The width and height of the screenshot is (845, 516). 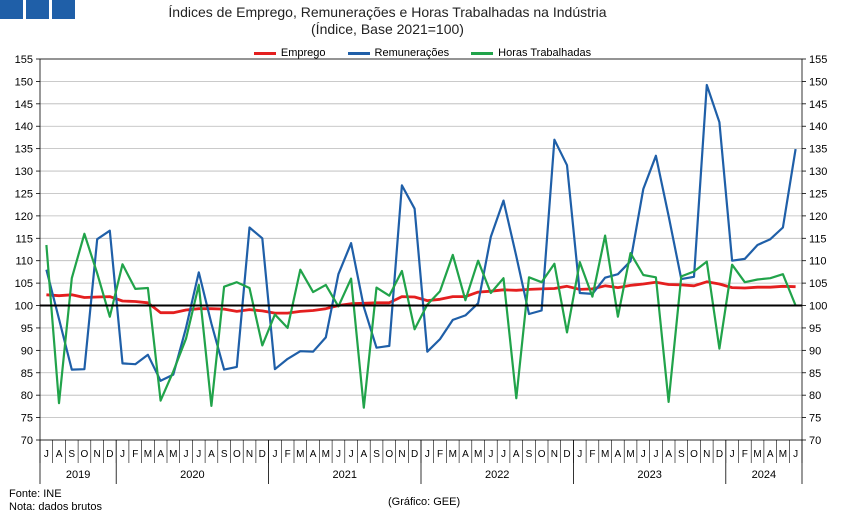 What do you see at coordinates (818, 239) in the screenshot?
I see `y2-tick-label: 115` at bounding box center [818, 239].